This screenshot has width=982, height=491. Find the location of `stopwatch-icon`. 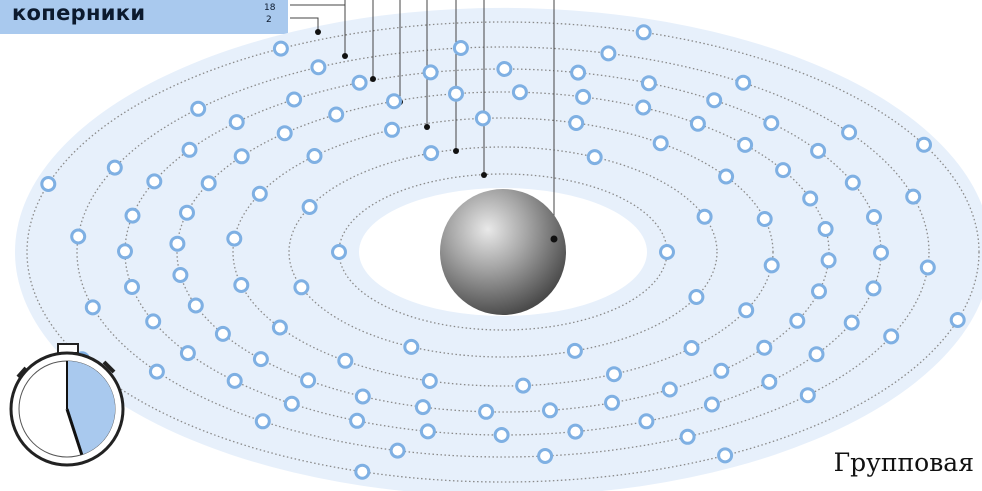

stopwatch-icon is located at coordinates (67, 405).